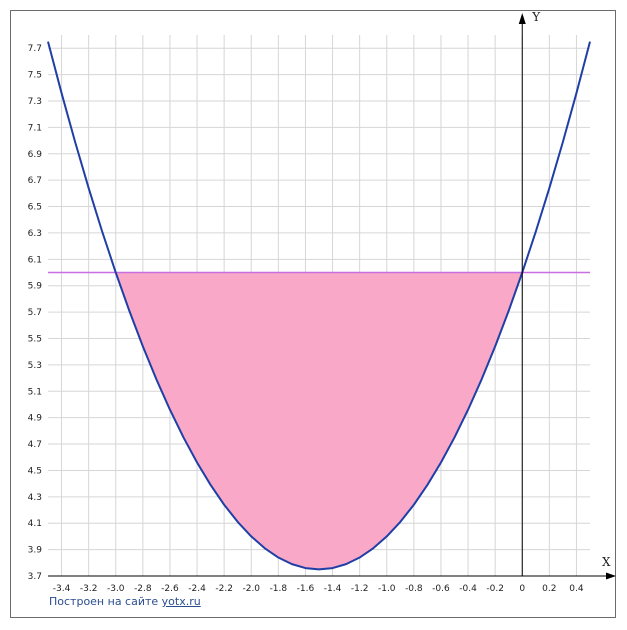 This screenshot has height=630, width=627. What do you see at coordinates (360, 589) in the screenshot?
I see `x-tick-label-11: -1.2` at bounding box center [360, 589].